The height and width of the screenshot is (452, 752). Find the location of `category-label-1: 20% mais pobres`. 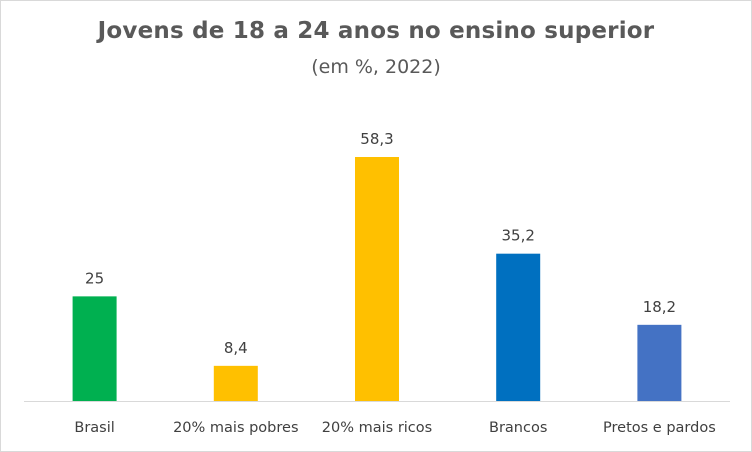

category-label-1: 20% mais pobres is located at coordinates (235, 428).